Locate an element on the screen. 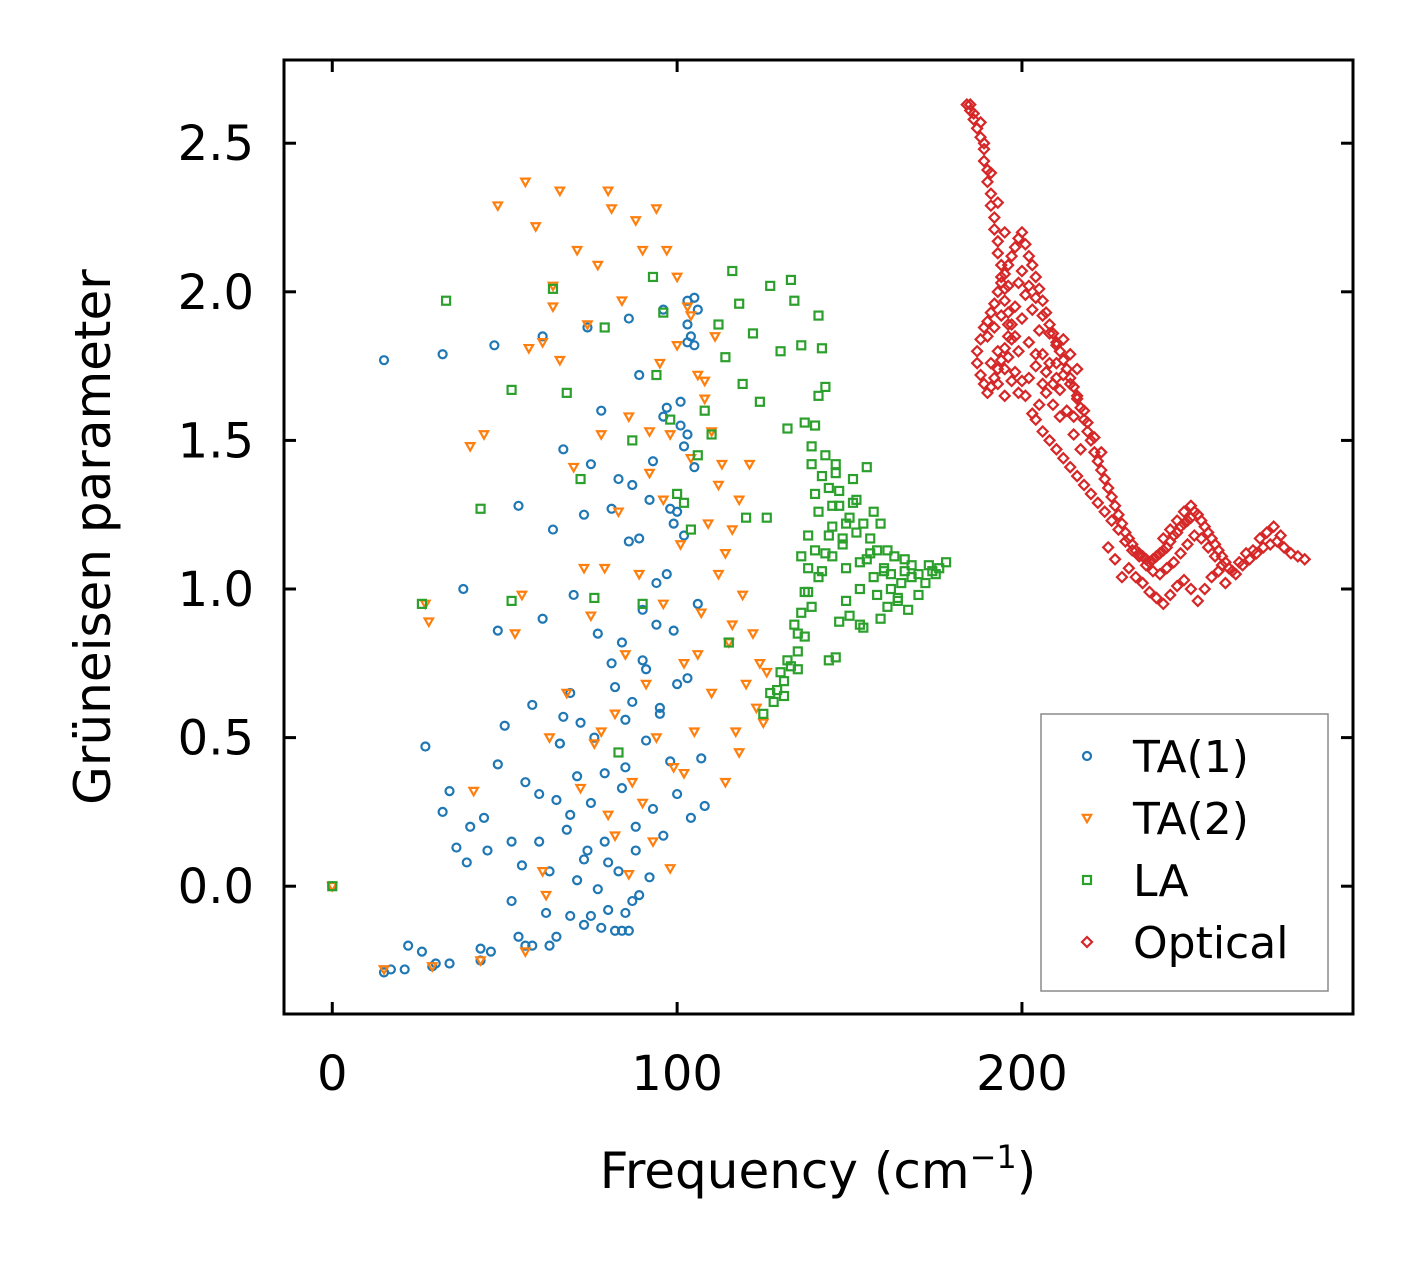  legend-marker is located at coordinates (1087, 819).